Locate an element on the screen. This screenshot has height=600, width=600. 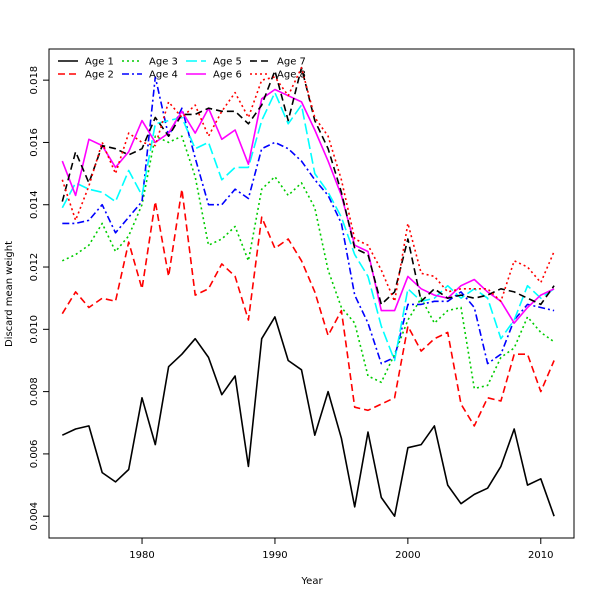
x-tick-label: 2010 is located at coordinates (540, 555).